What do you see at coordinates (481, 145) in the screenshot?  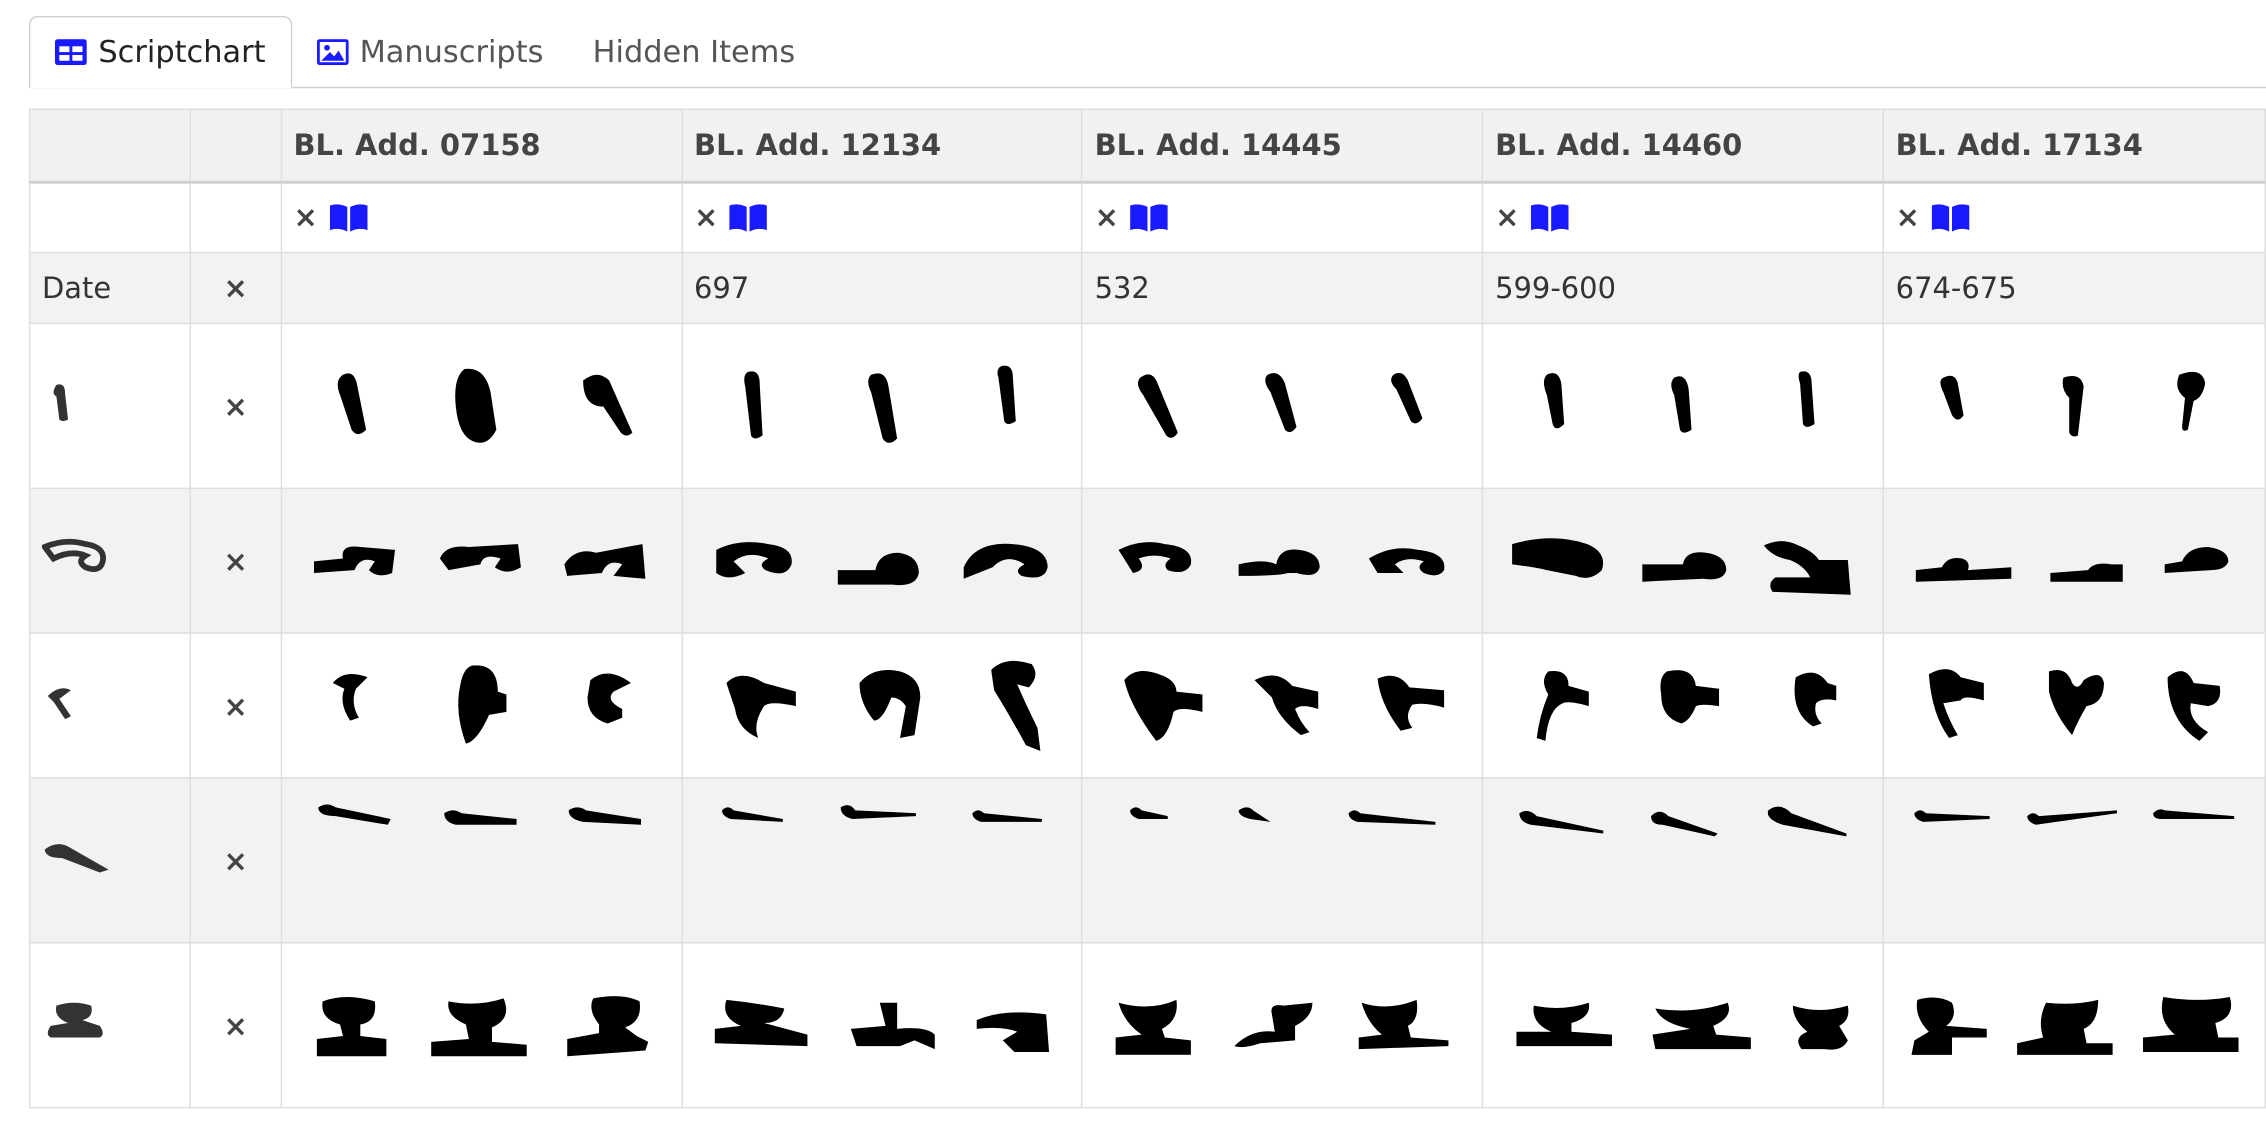 I see `manuscript-header: BL. Add. 07158` at bounding box center [481, 145].